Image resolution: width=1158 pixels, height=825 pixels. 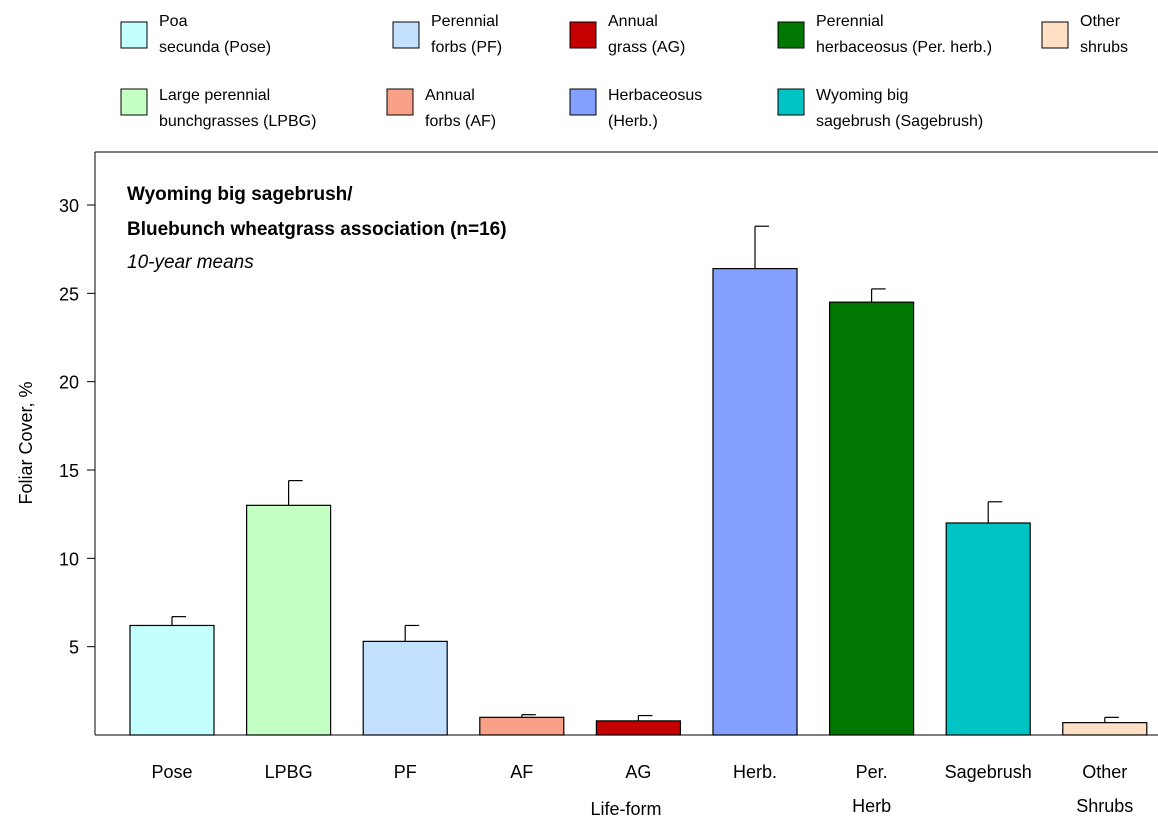 I want to click on x-tick-label: Shrubs, so click(x=1104, y=806).